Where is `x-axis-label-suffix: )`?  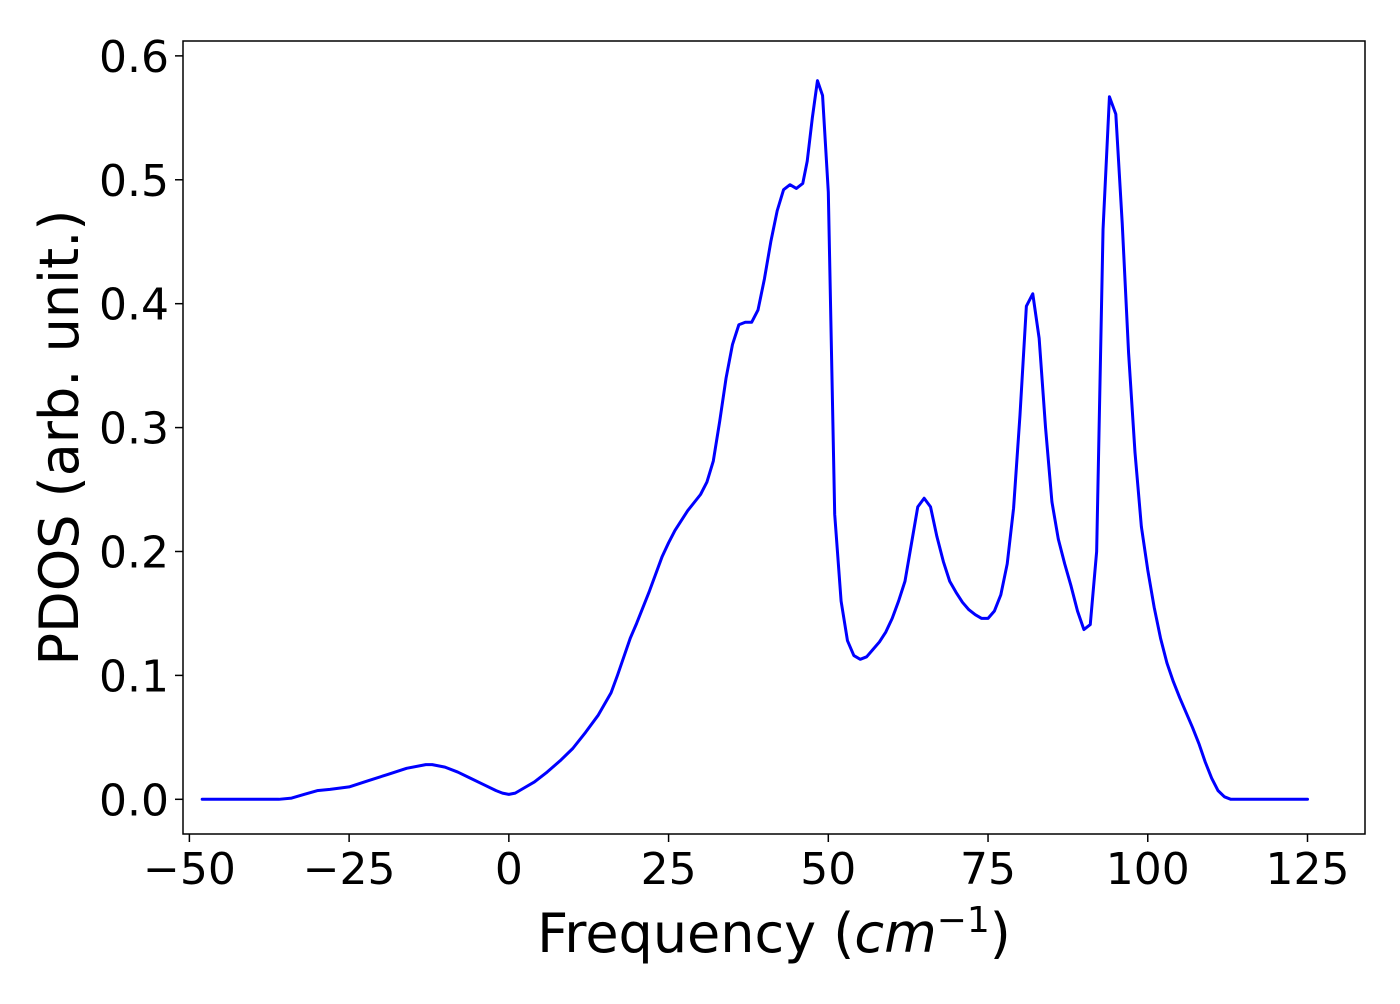
x-axis-label-suffix: ) is located at coordinates (1000, 933).